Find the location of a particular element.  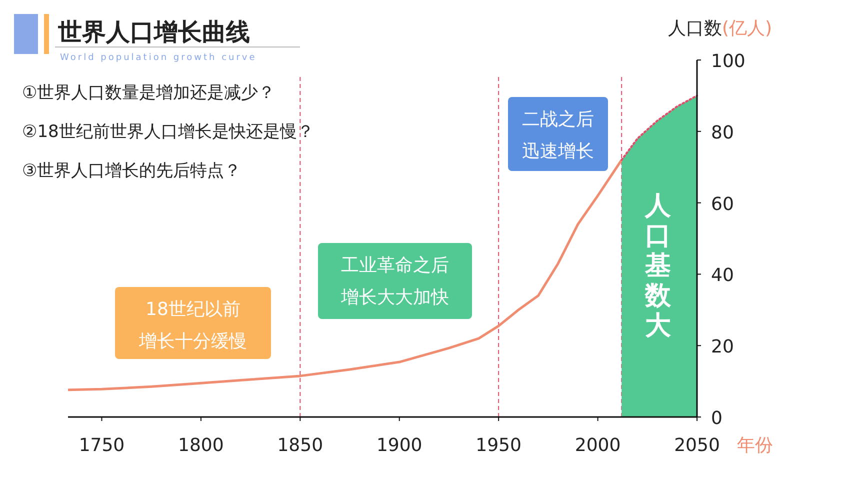

annotation: ②18世纪前世界人口增长是快还是慢？ is located at coordinates (168, 132).